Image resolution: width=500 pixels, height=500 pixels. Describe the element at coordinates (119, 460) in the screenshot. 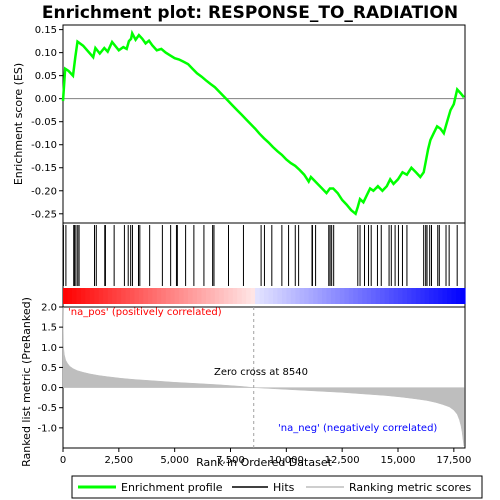

I see `x-tick-label: 2,500` at that location.